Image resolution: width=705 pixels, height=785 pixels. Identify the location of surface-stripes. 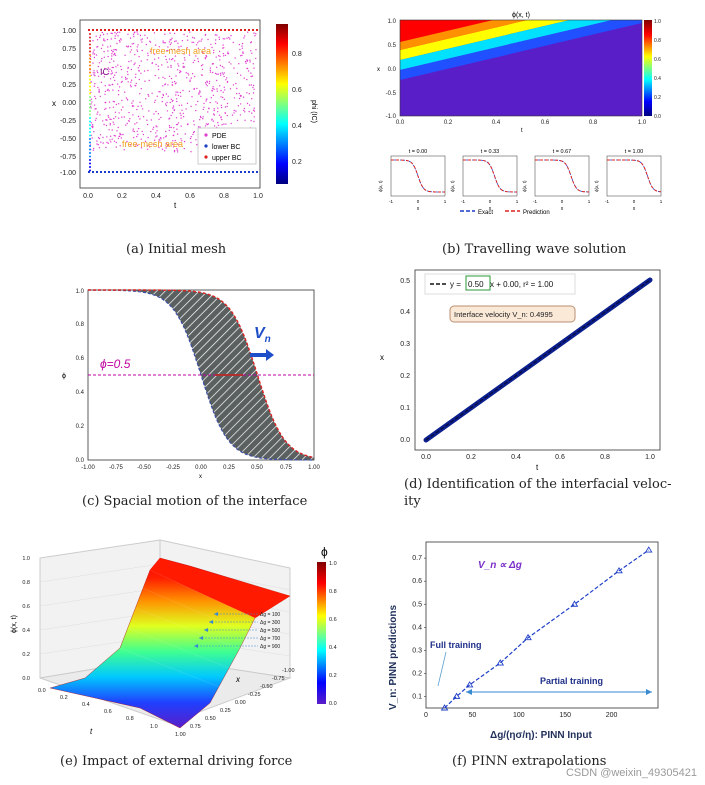
(187, 629).